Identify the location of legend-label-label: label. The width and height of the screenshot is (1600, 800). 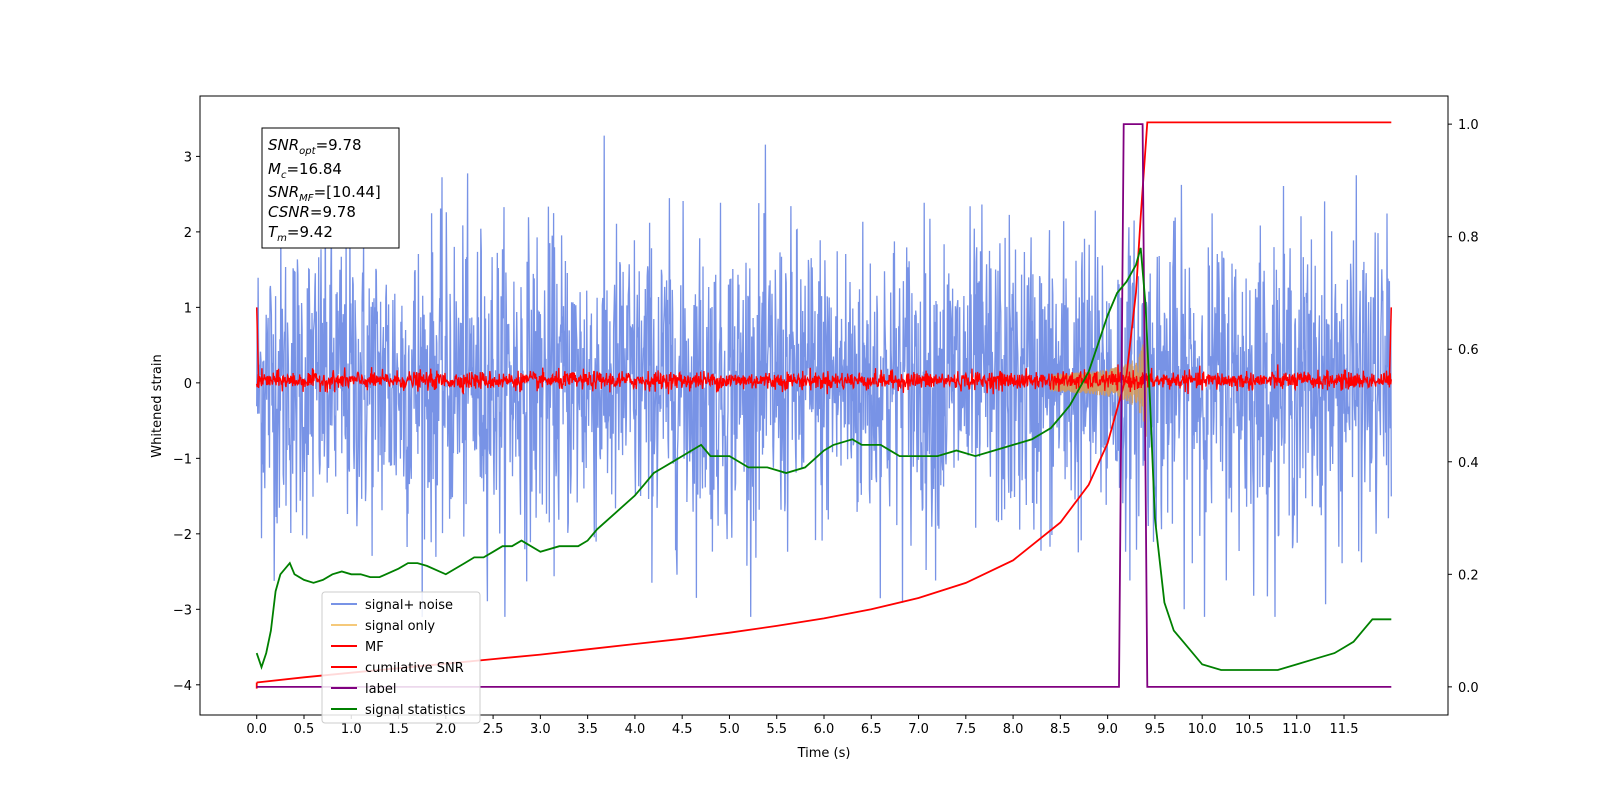
(380, 689).